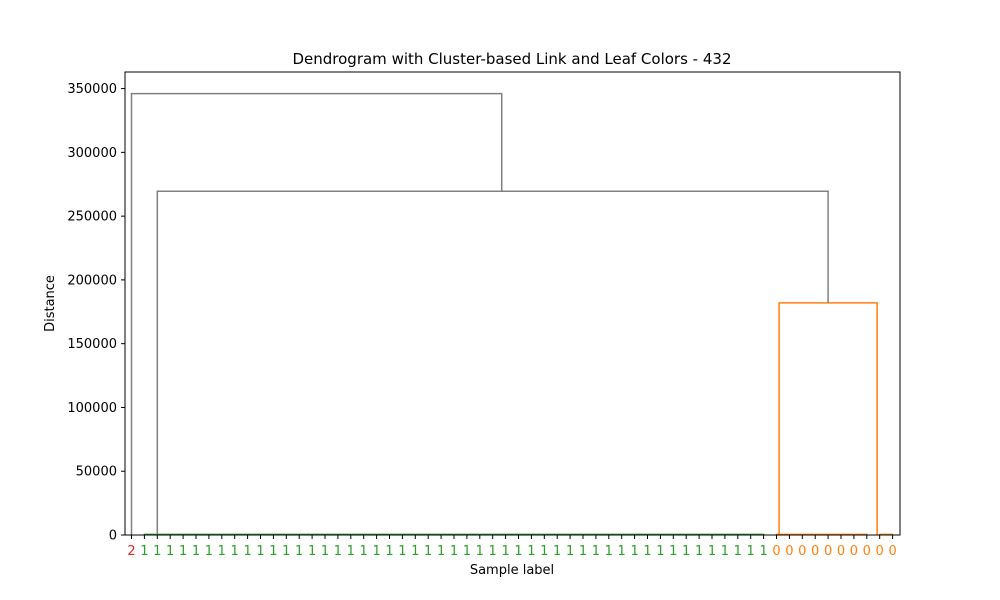 Image resolution: width=1000 pixels, height=600 pixels. What do you see at coordinates (92, 280) in the screenshot?
I see `y-tick-label: 200000` at bounding box center [92, 280].